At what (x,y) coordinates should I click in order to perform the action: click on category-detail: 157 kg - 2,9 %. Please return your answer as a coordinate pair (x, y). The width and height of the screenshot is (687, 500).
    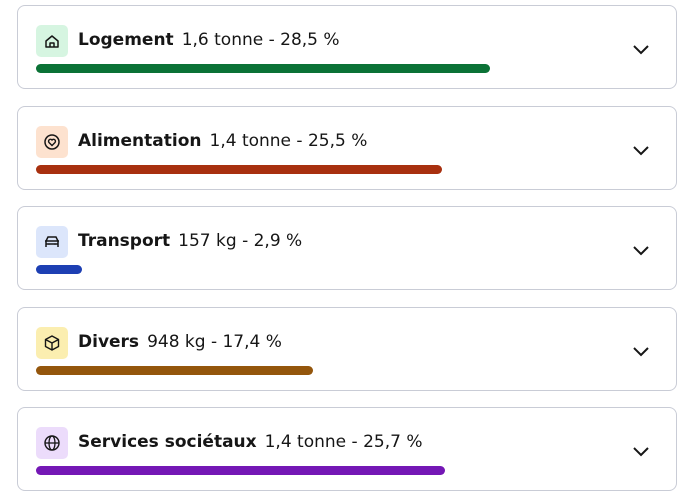
    Looking at the image, I should click on (240, 241).